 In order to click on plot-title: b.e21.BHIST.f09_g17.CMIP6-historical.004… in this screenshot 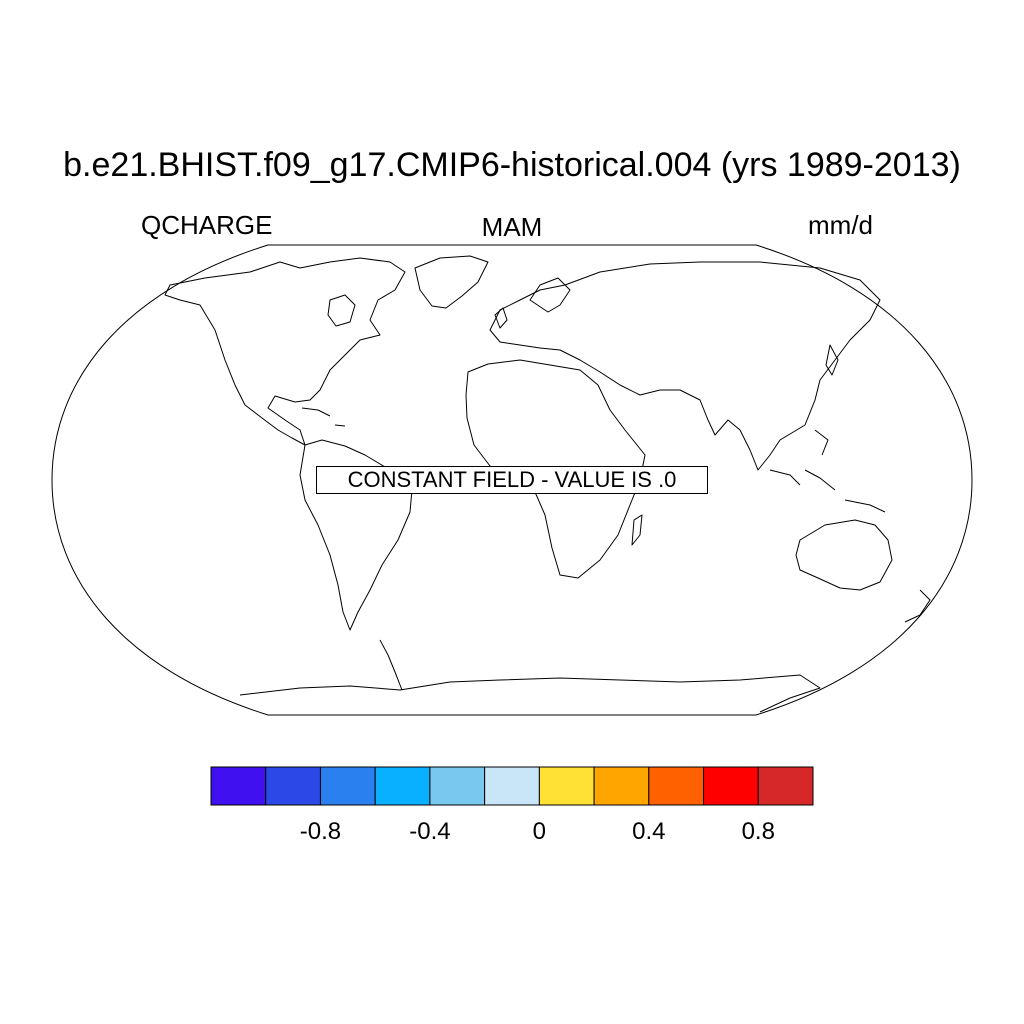, I will do `click(512, 165)`.